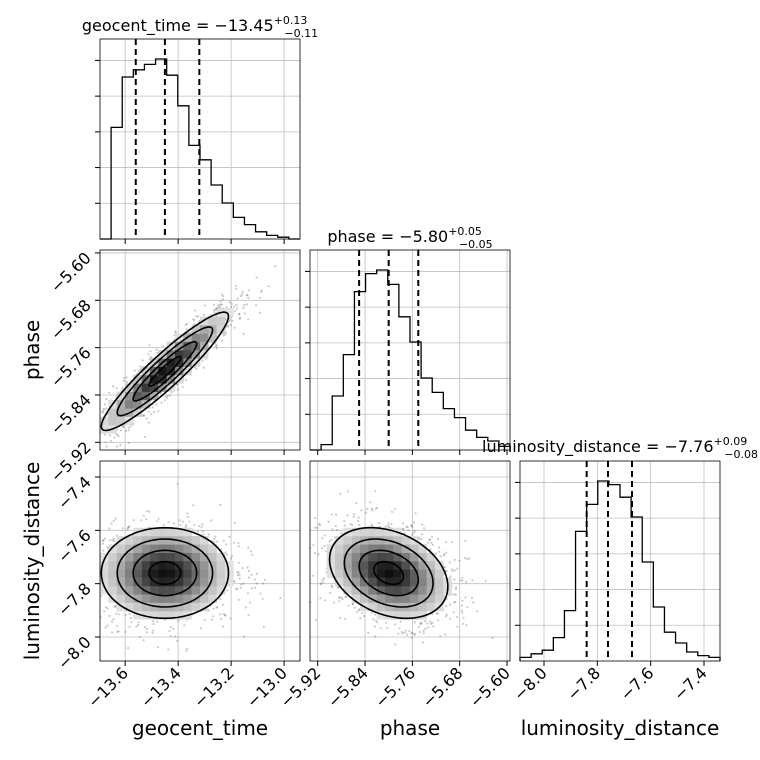 This screenshot has width=760, height=760. What do you see at coordinates (389, 573) in the screenshot?
I see `density-cells` at bounding box center [389, 573].